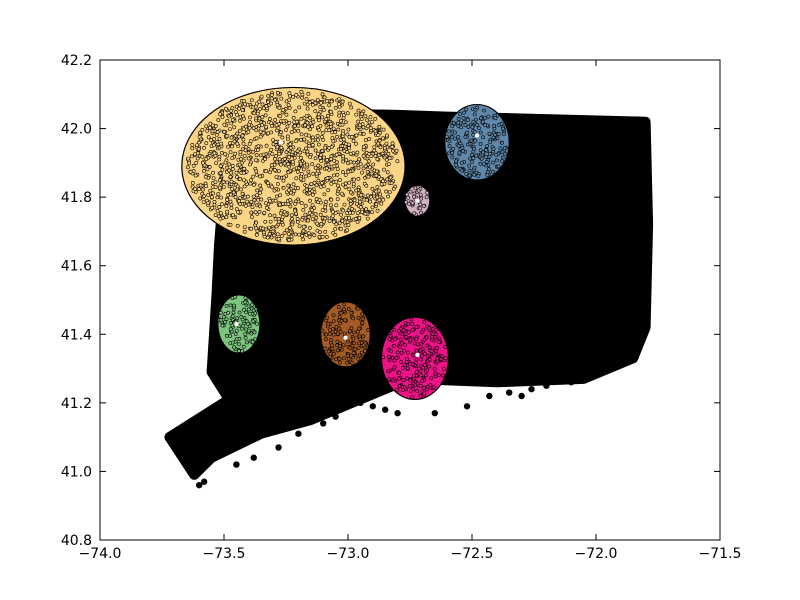  What do you see at coordinates (472, 554) in the screenshot?
I see `x-tick-label: −72.5` at bounding box center [472, 554].